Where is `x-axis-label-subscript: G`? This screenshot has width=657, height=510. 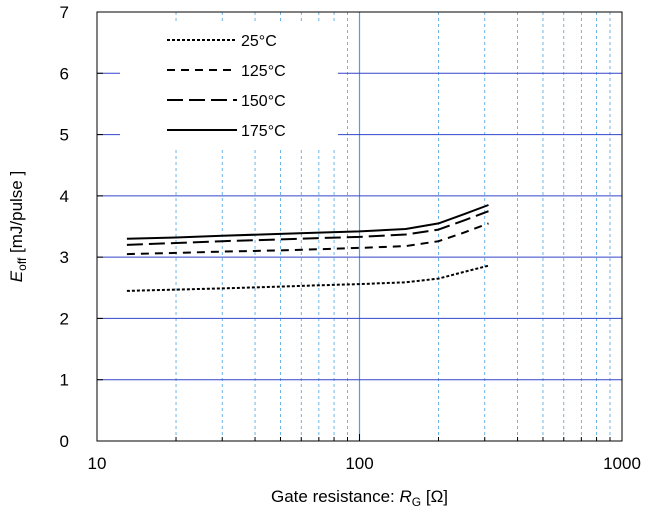 x-axis-label-subscript: G is located at coordinates (416, 502).